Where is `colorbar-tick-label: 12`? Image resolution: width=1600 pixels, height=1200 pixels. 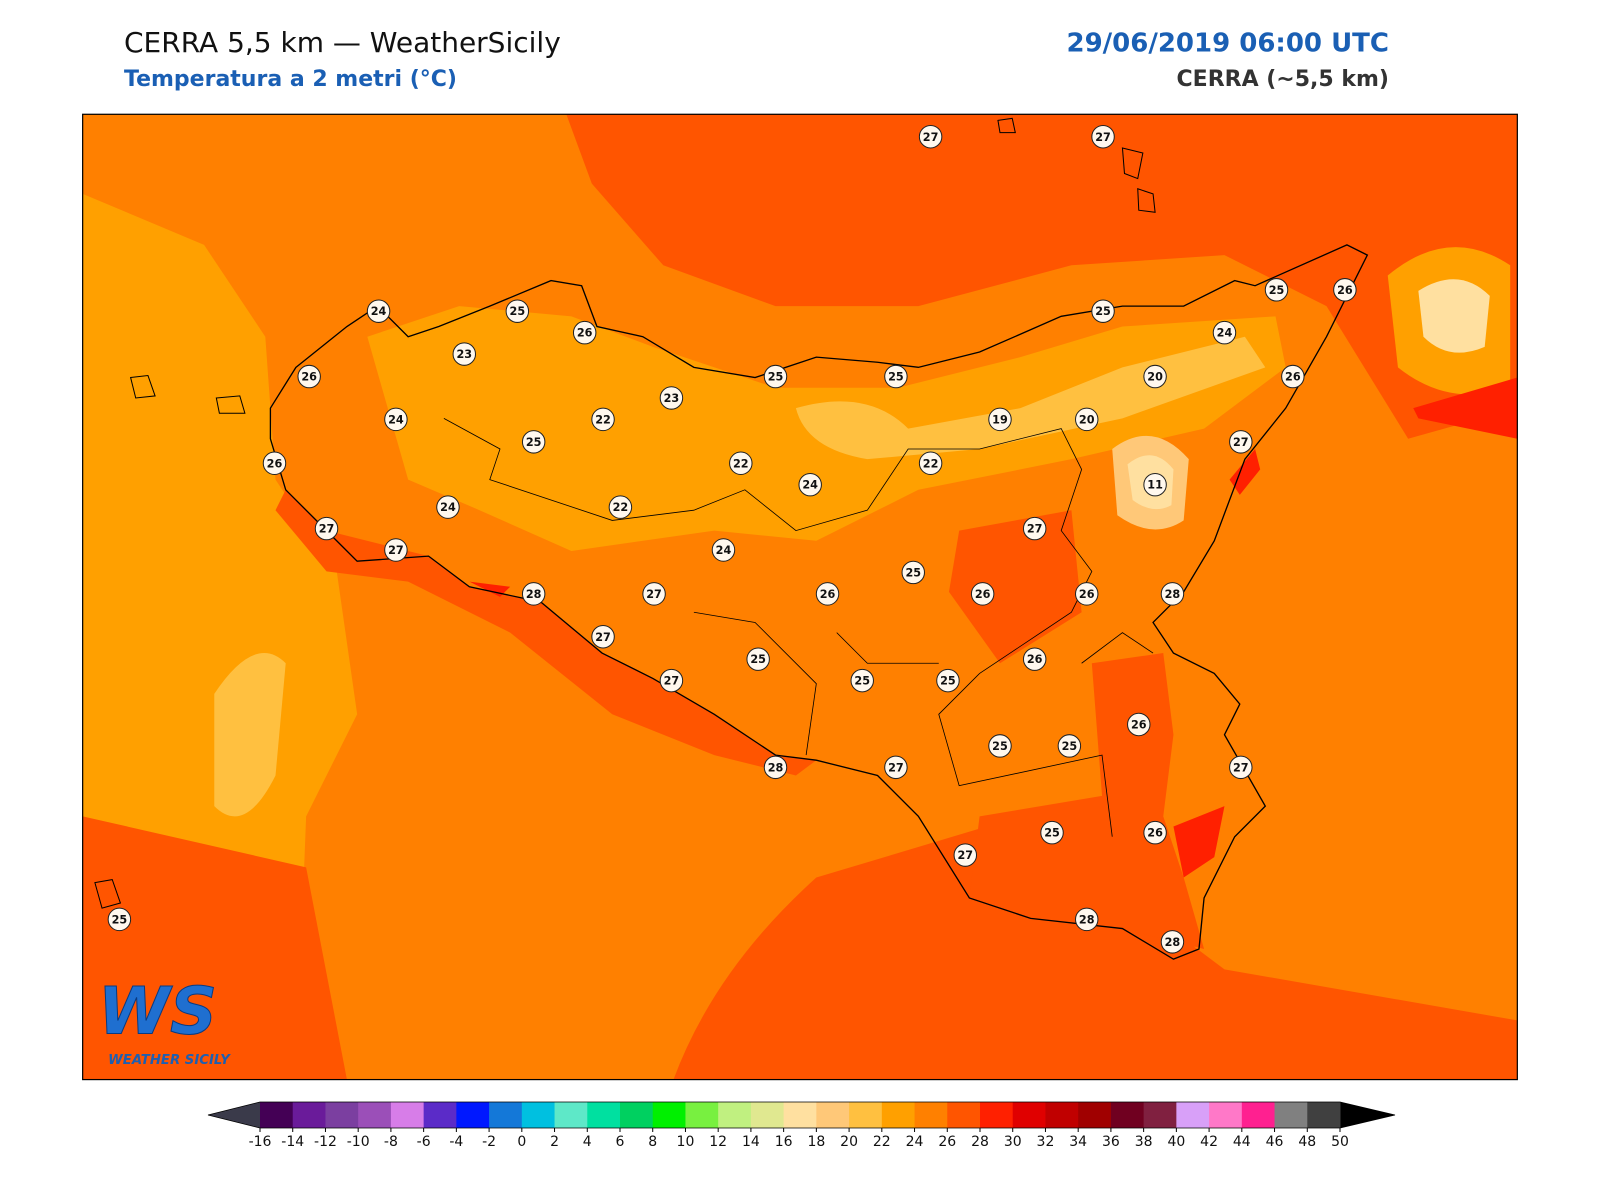 colorbar-tick-label: 12 is located at coordinates (718, 1142).